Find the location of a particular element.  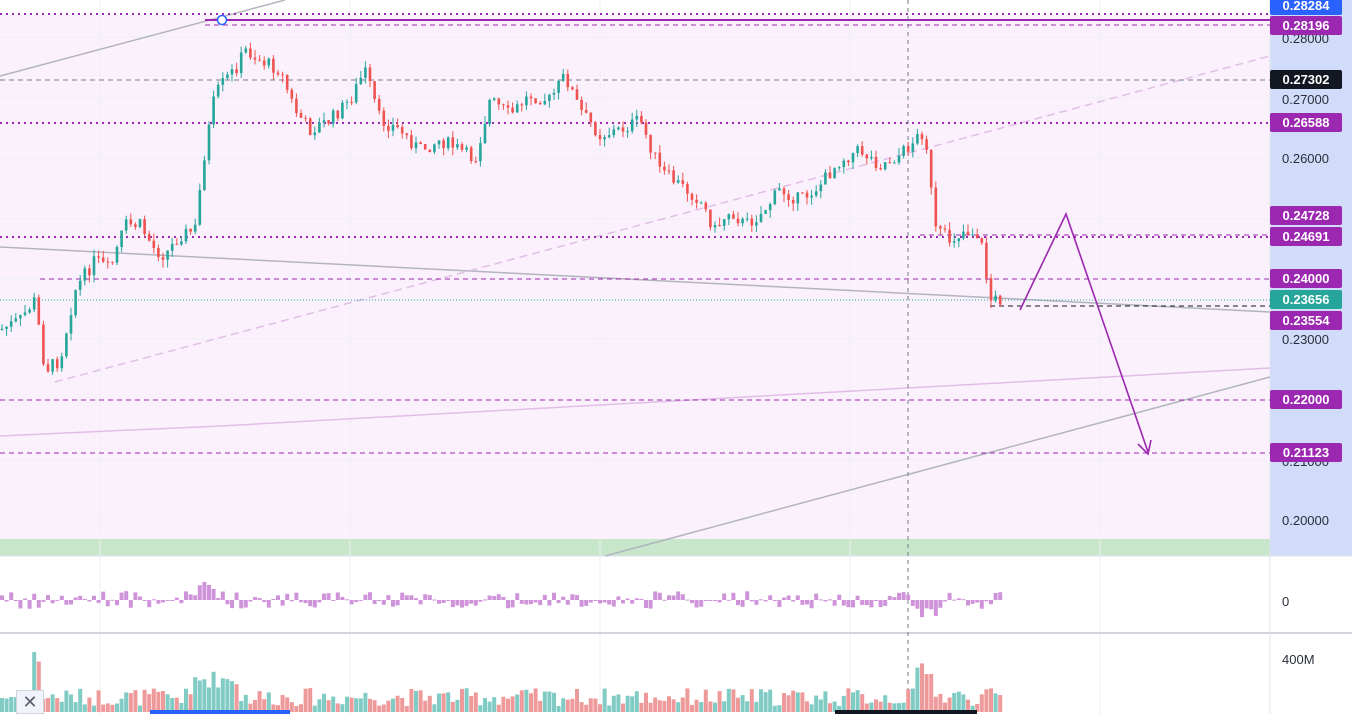

price-tag-0.28196: 0.28196 is located at coordinates (1306, 25).